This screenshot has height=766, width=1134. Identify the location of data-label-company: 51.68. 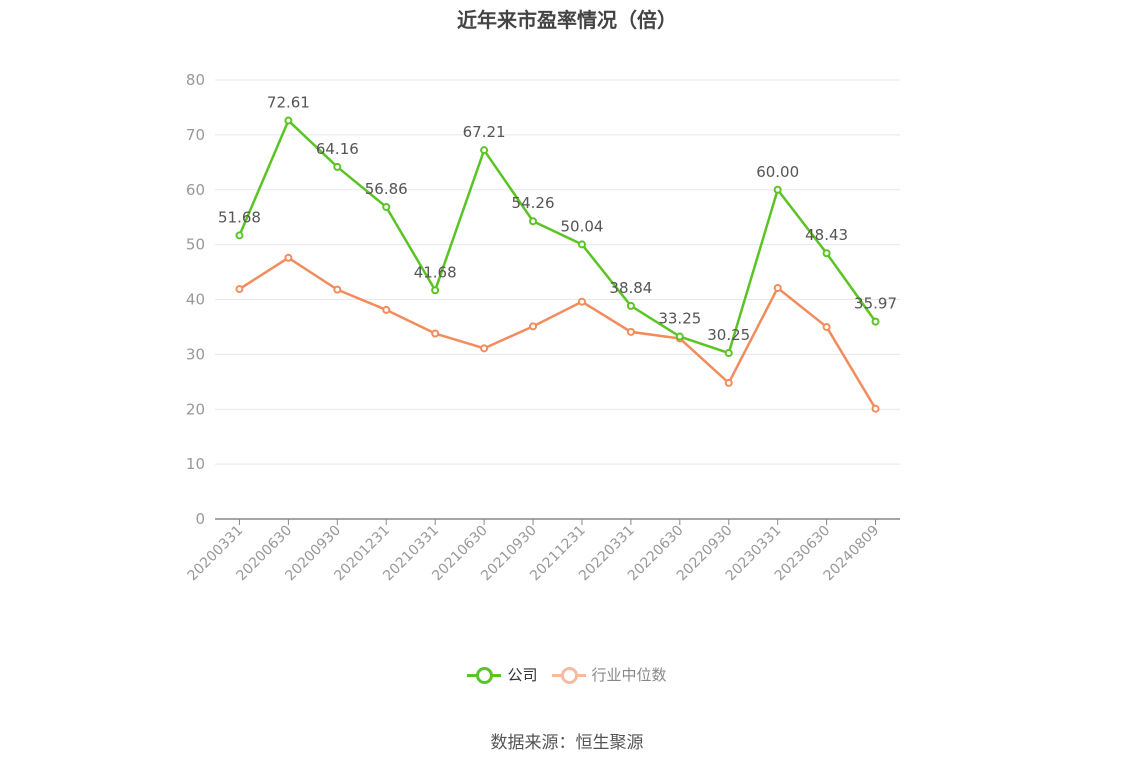
(239, 217).